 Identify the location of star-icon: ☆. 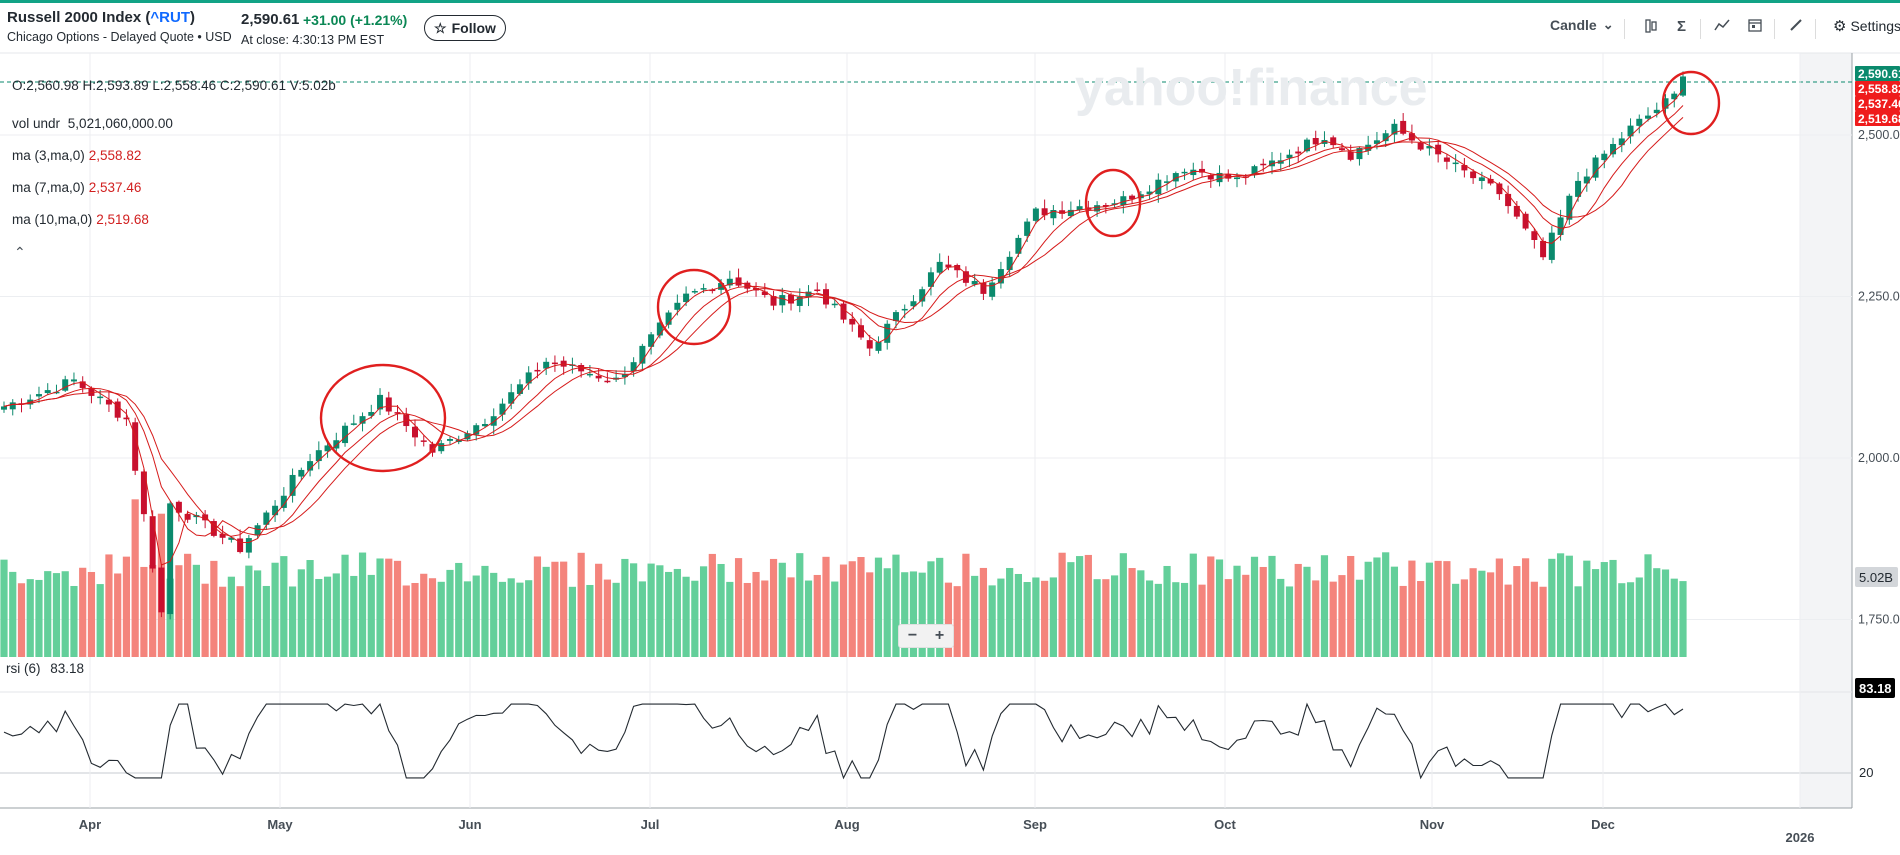
(440, 27).